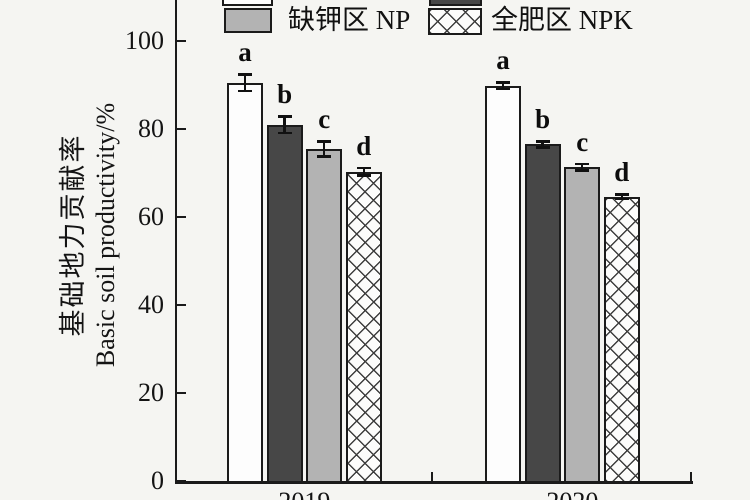 This screenshot has height=500, width=750. I want to click on y-tick-label-0: 0, so click(157, 480).